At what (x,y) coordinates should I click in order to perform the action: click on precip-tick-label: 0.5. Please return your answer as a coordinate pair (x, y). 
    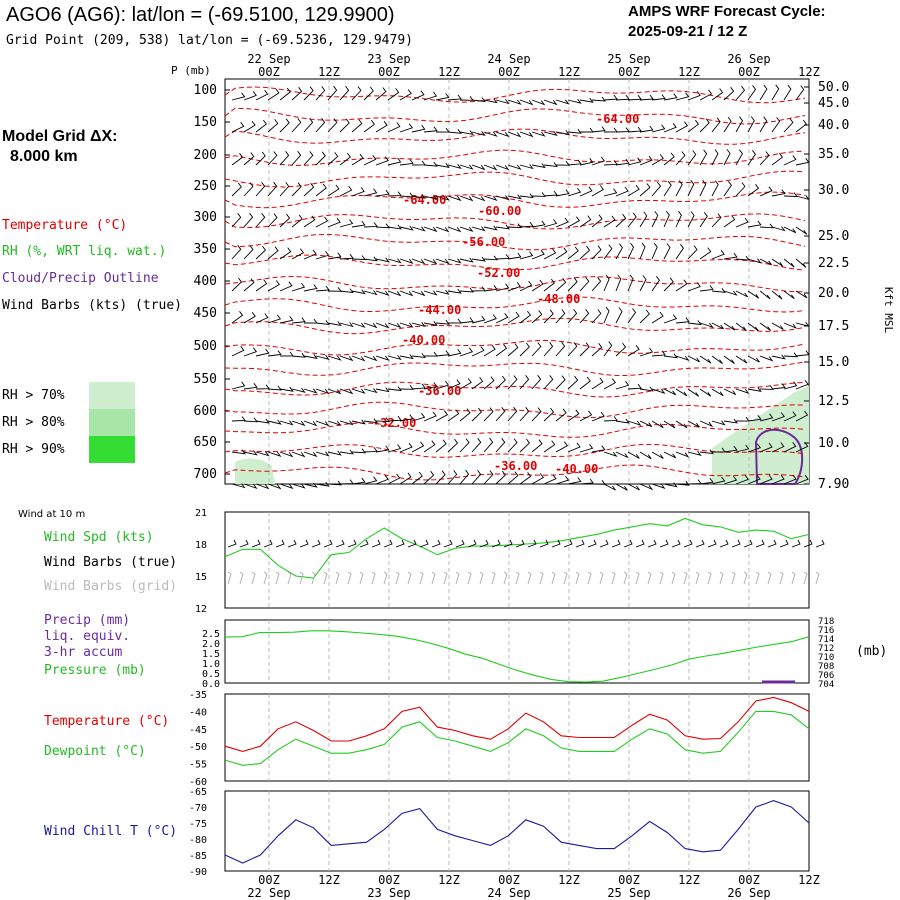
    Looking at the image, I should click on (211, 674).